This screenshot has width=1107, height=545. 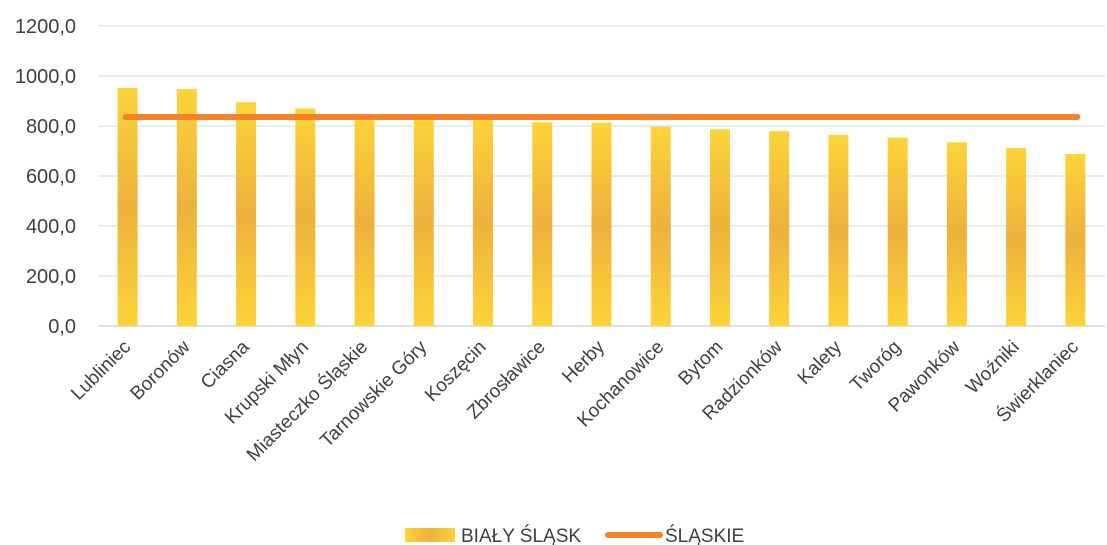 What do you see at coordinates (51, 177) in the screenshot?
I see `y-tick-label: 600,0` at bounding box center [51, 177].